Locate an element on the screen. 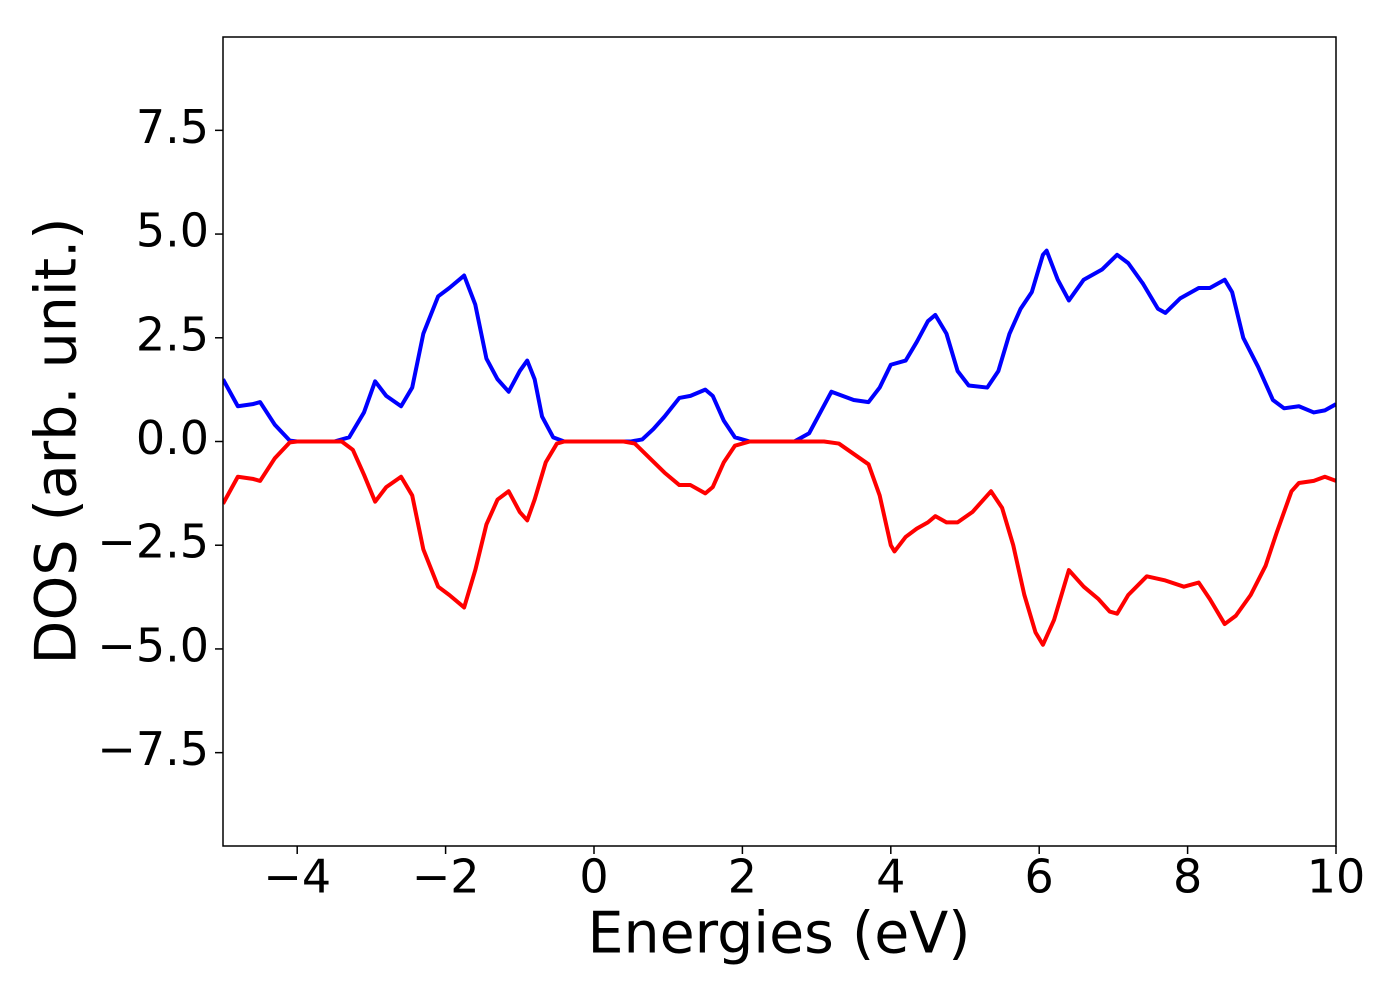 The height and width of the screenshot is (1000, 1400). x-tick-label: 4 is located at coordinates (890, 877).